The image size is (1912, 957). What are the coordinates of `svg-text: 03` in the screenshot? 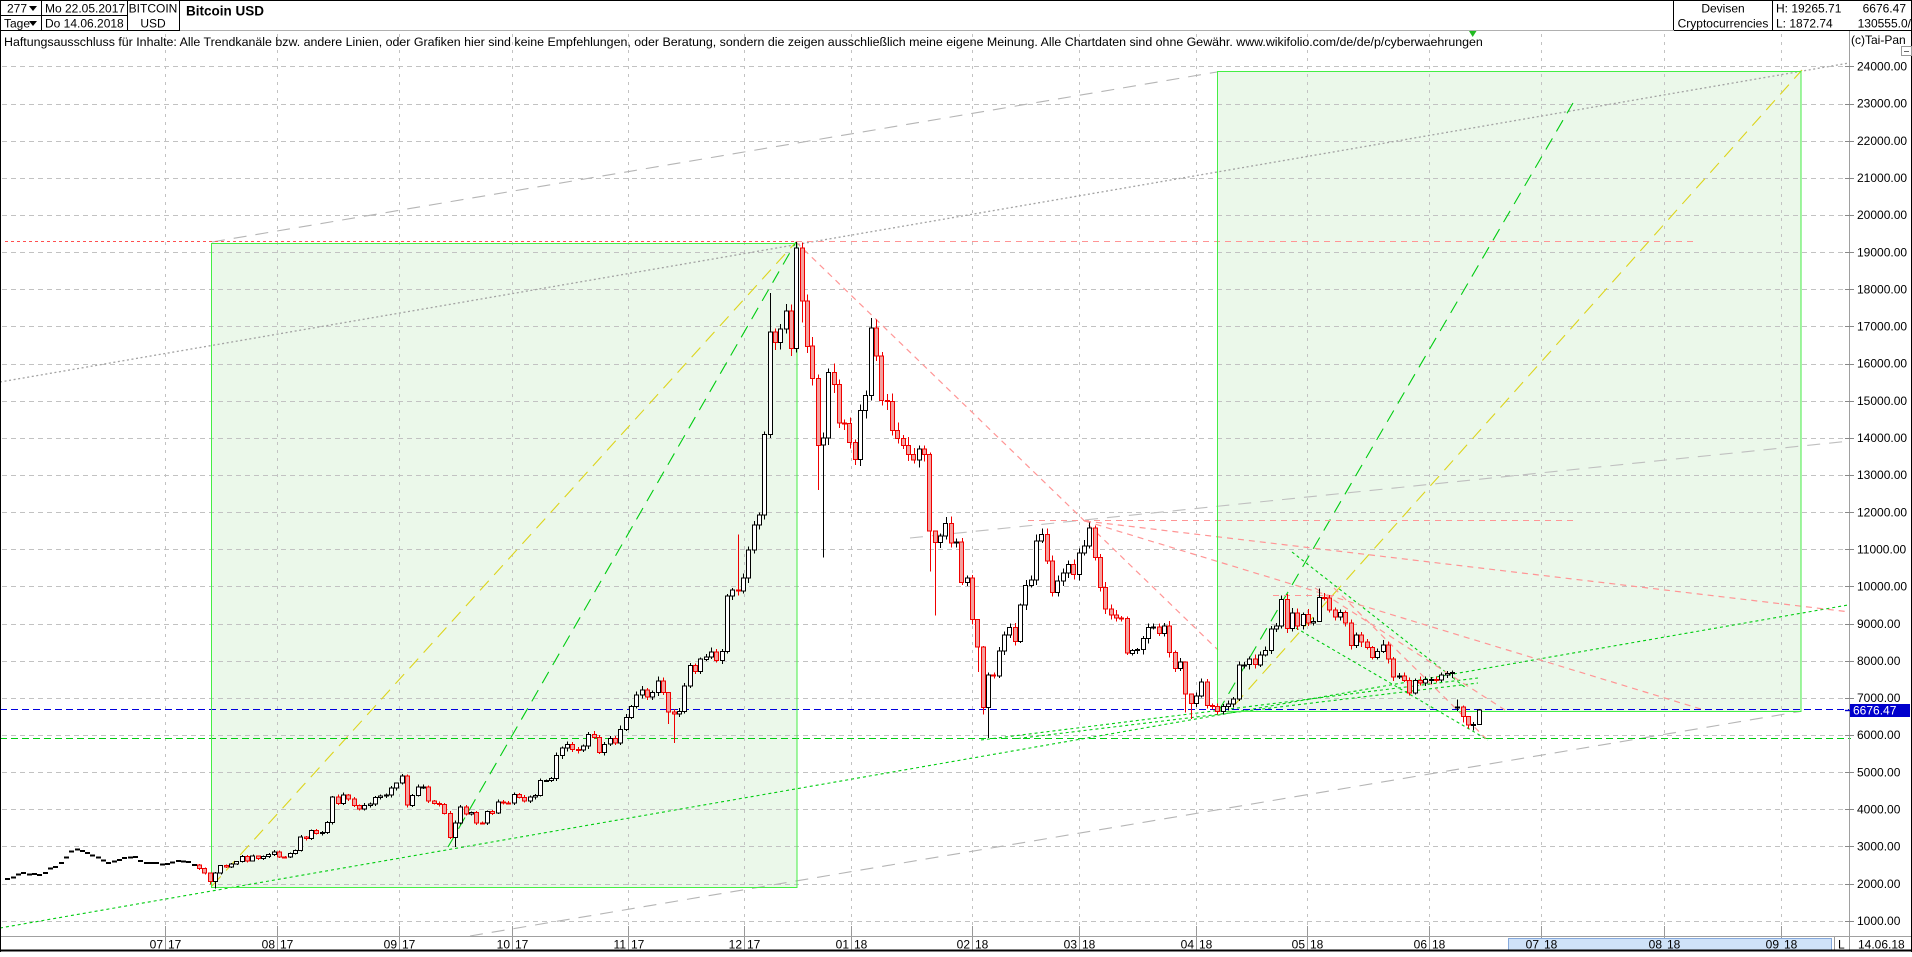 It's located at (1071, 945).